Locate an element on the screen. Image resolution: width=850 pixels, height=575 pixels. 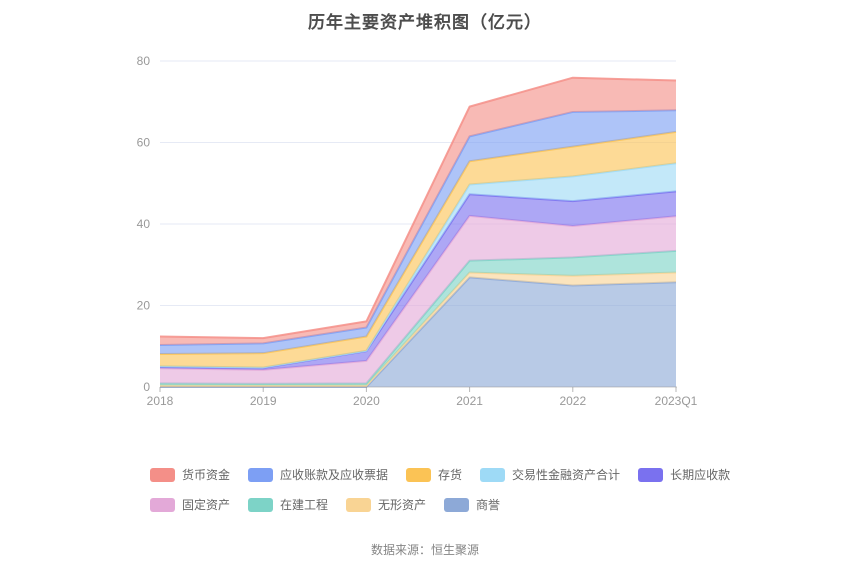
legend-label: 在建工程 is located at coordinates (304, 505).